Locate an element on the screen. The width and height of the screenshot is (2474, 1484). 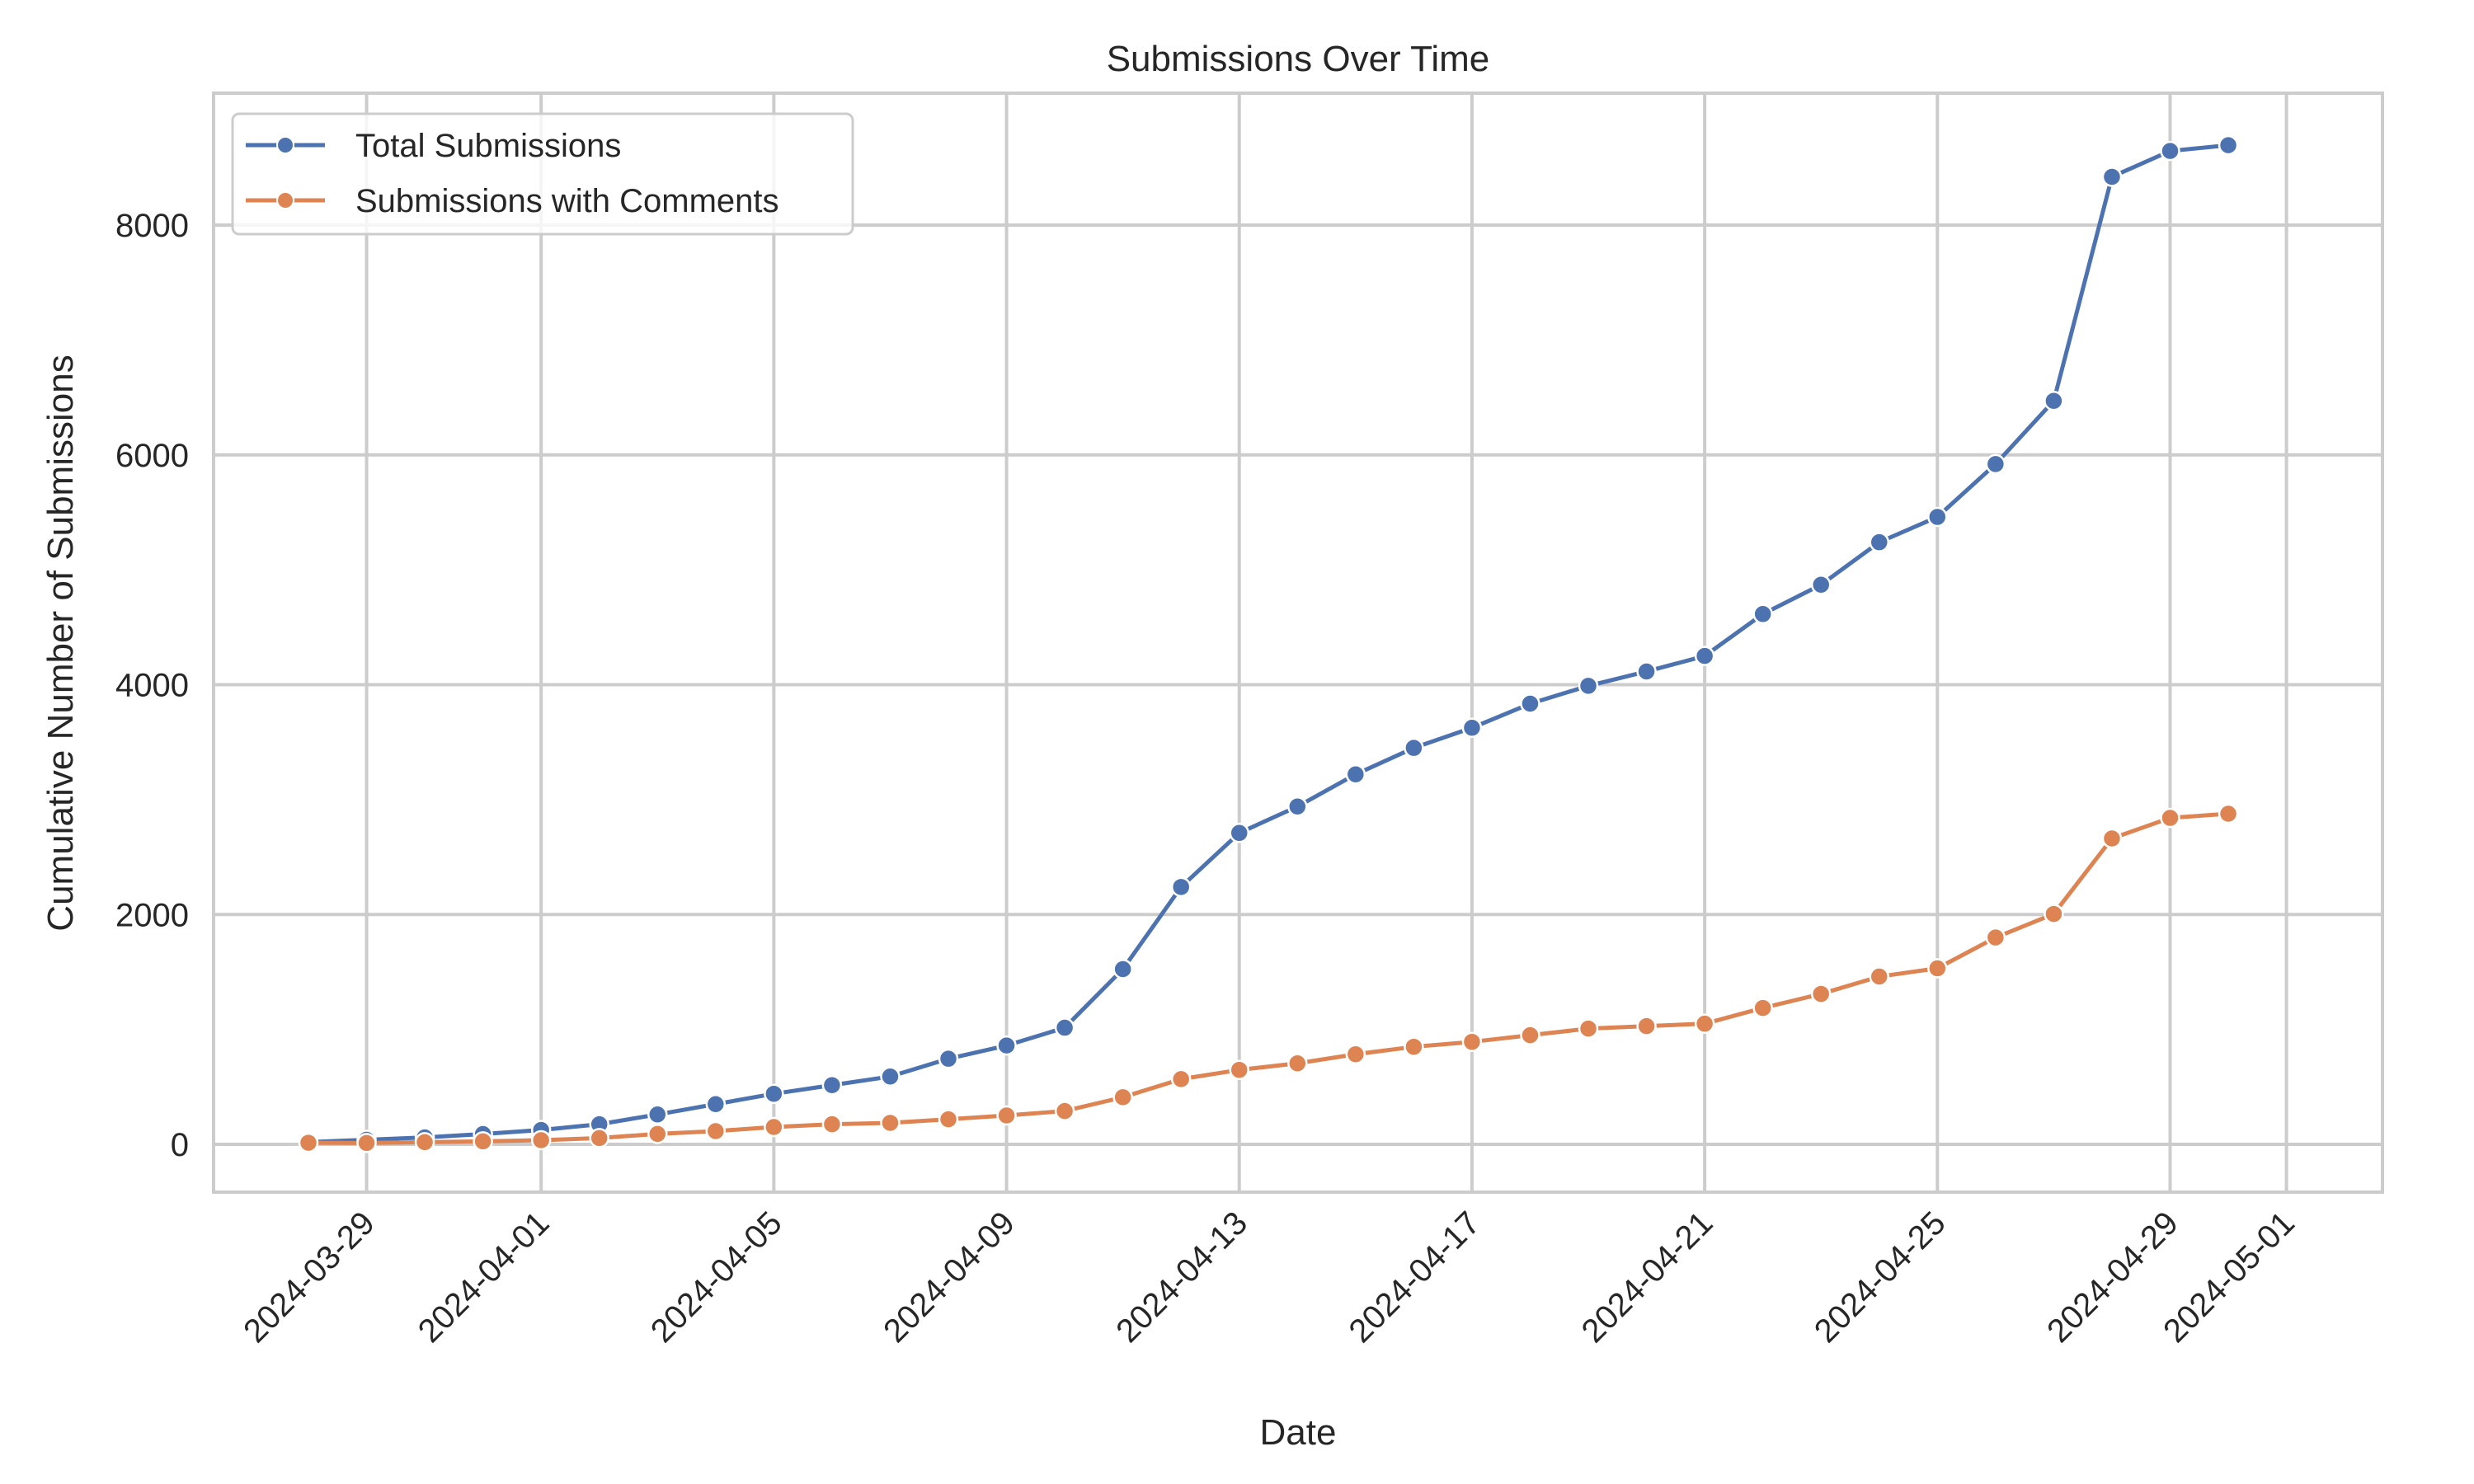
y-tick-label: 8000 is located at coordinates (152, 226).